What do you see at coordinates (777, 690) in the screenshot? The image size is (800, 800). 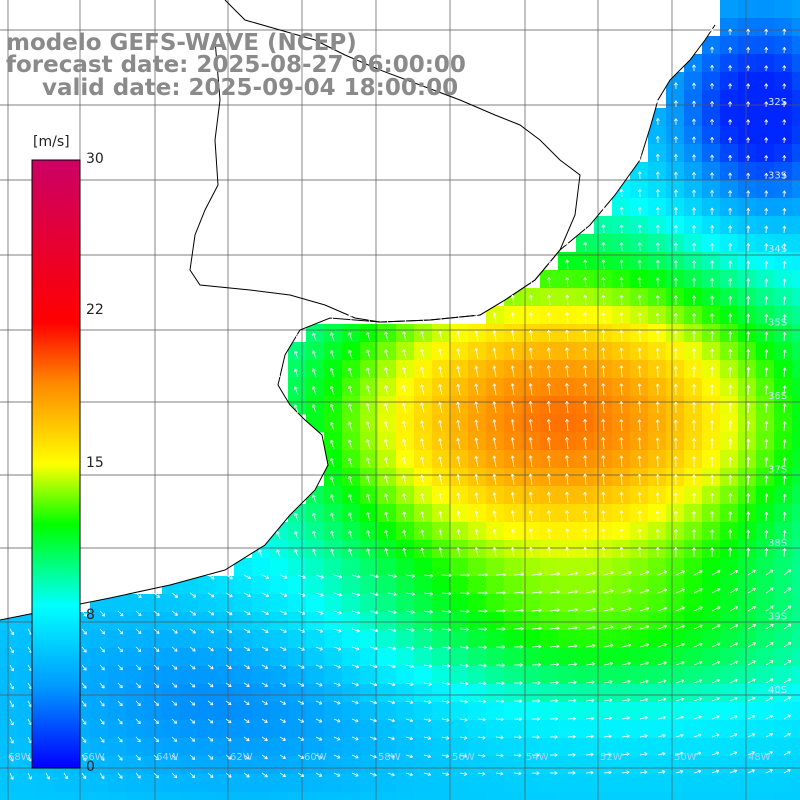 I see `latitude-label: 40S` at bounding box center [777, 690].